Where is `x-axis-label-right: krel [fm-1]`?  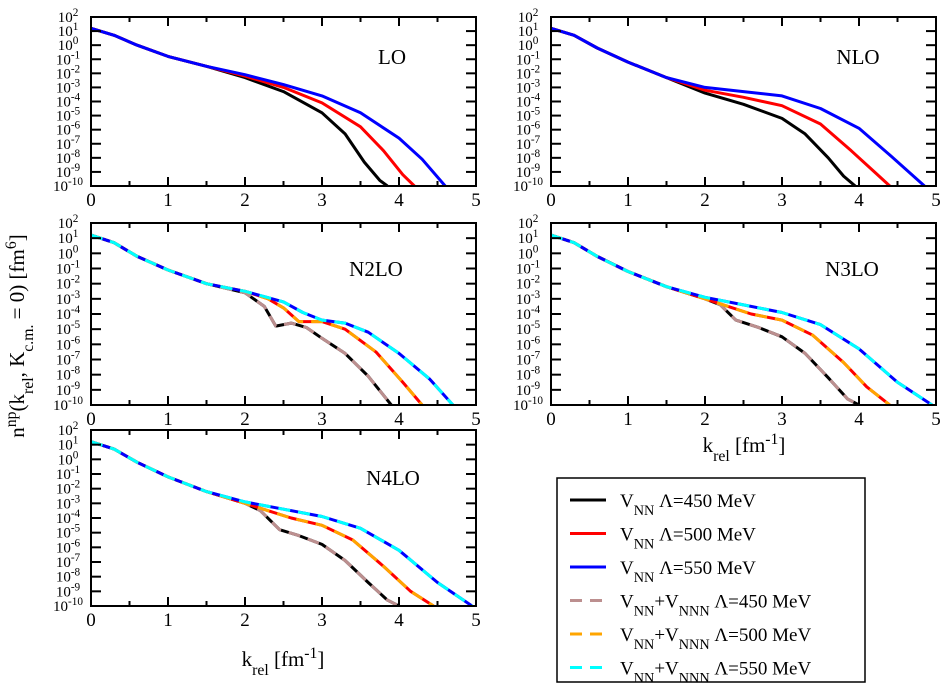 x-axis-label-right: krel [fm-1] is located at coordinates (744, 448).